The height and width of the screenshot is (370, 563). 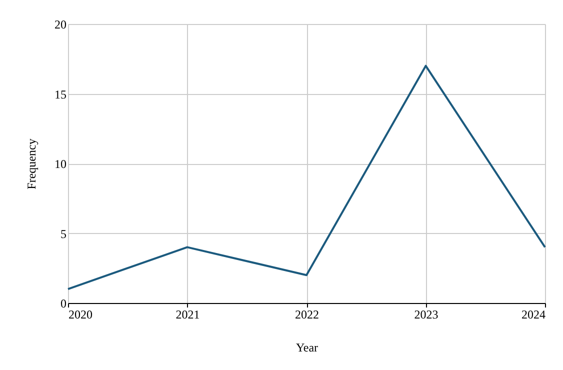 What do you see at coordinates (307, 347) in the screenshot?
I see `x-axis-title: Year` at bounding box center [307, 347].